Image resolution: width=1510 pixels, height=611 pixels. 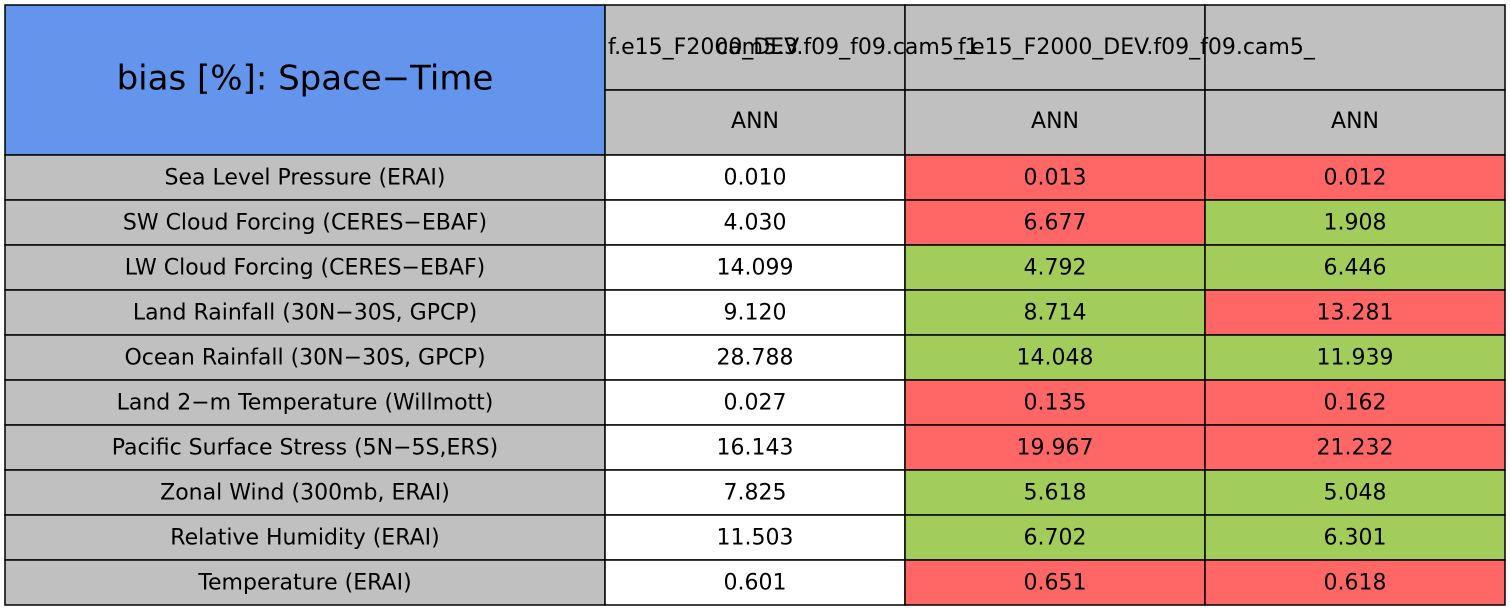 I want to click on row-label: Ocean Rainfall (30N−30S, GPCP), so click(x=304, y=358).